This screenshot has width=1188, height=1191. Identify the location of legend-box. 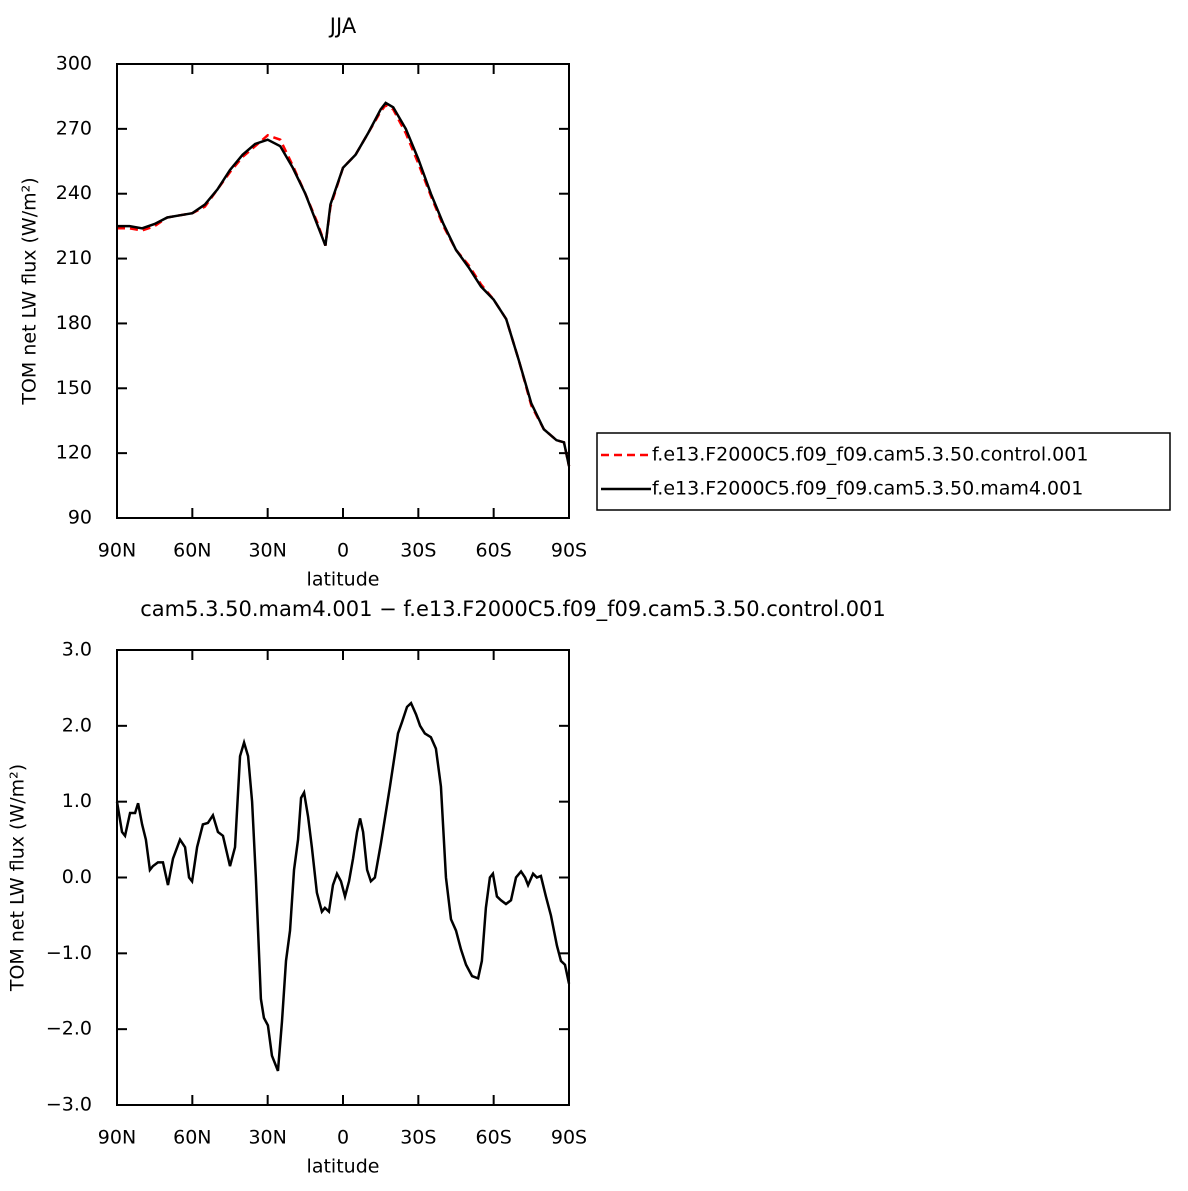
(883, 471).